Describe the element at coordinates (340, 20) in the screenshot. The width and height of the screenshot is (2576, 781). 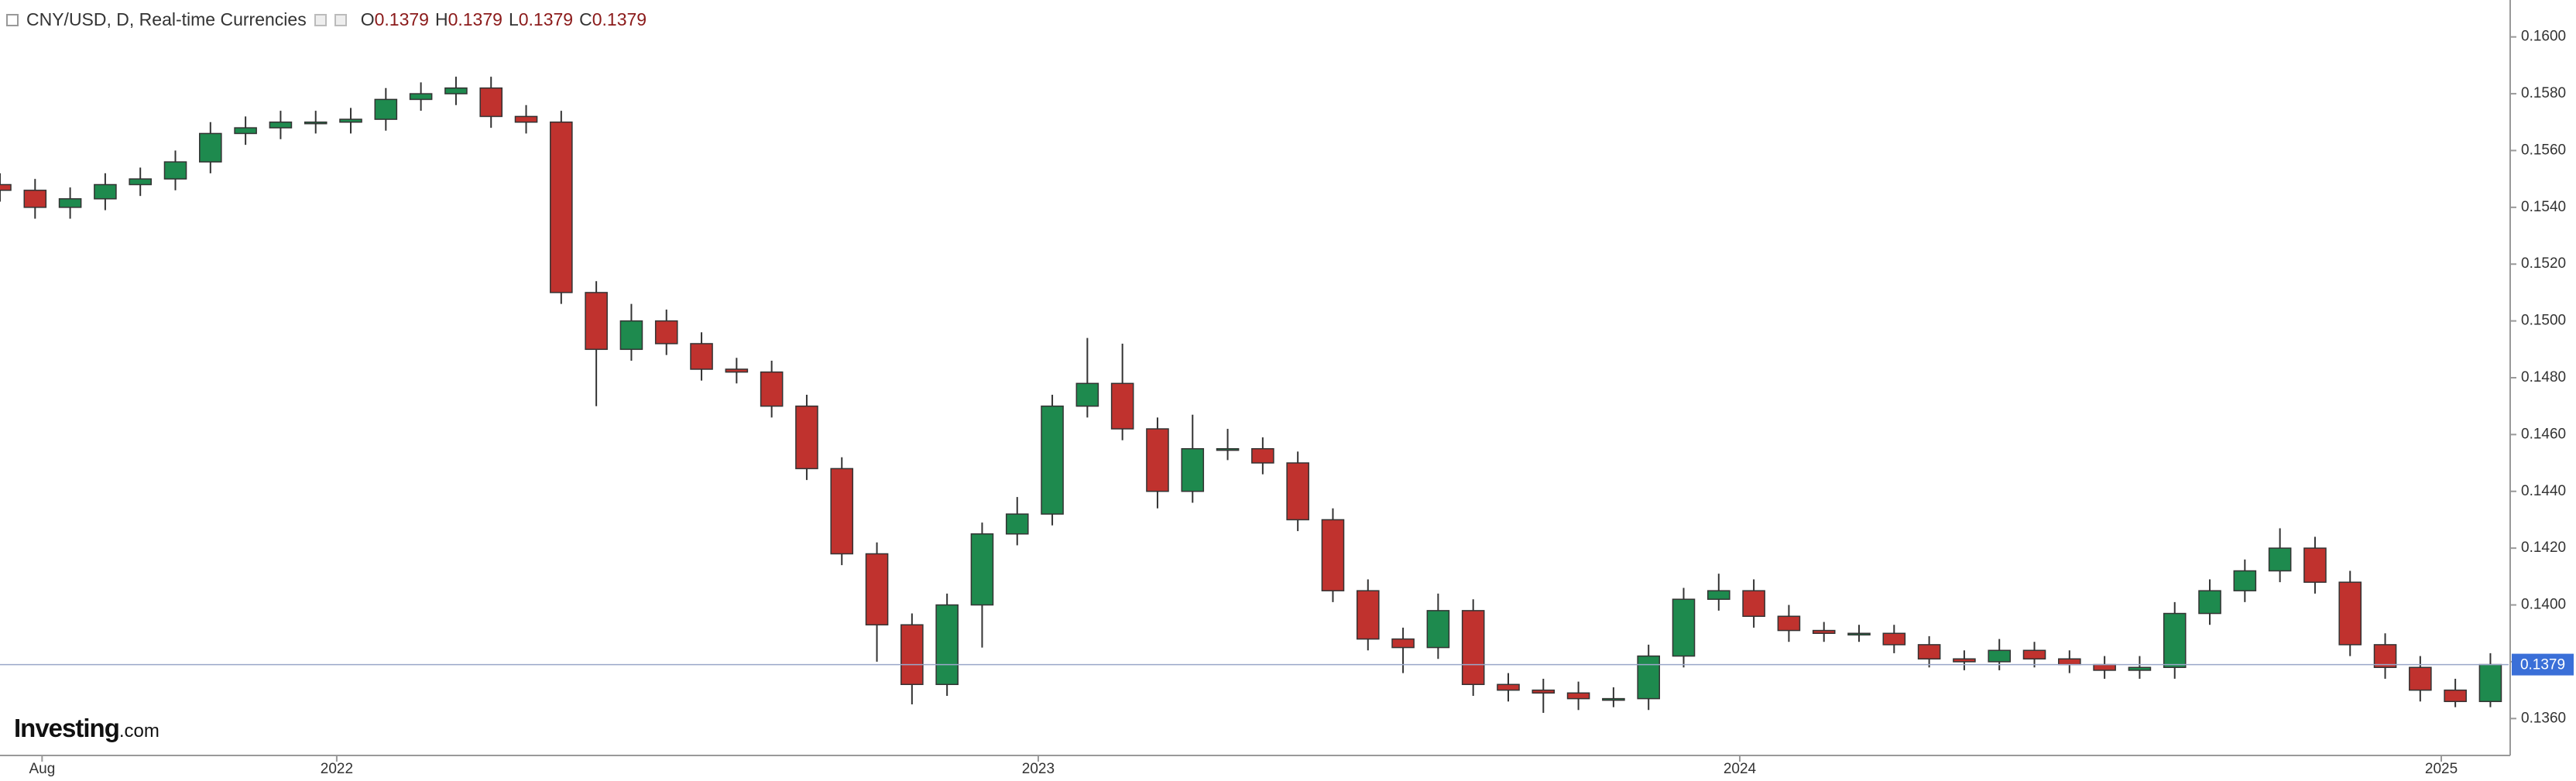
I see `close-icon` at that location.